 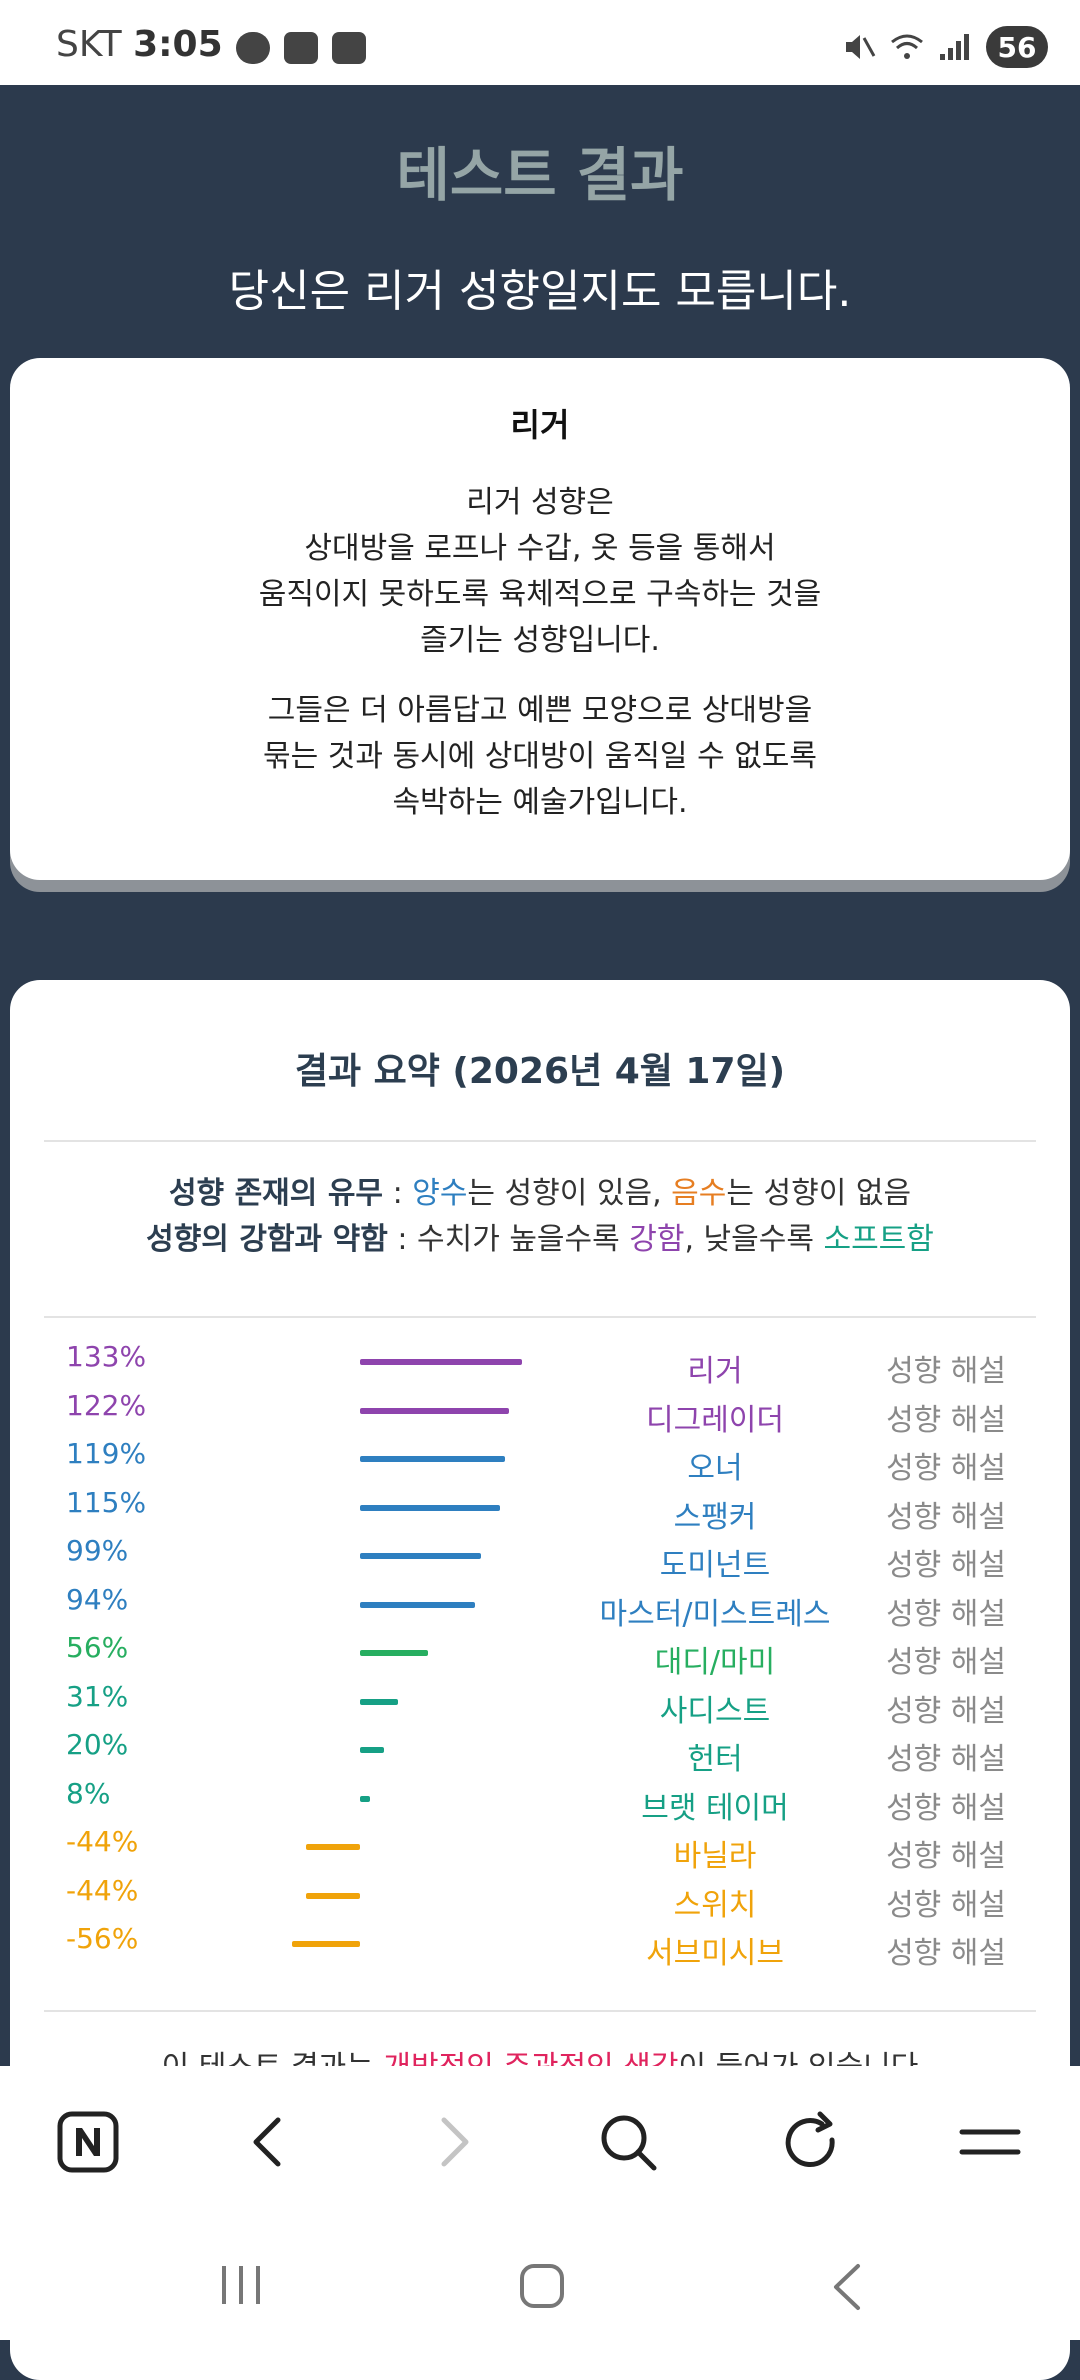 What do you see at coordinates (106, 1356) in the screenshot?
I see `tendency-percent: 133%` at bounding box center [106, 1356].